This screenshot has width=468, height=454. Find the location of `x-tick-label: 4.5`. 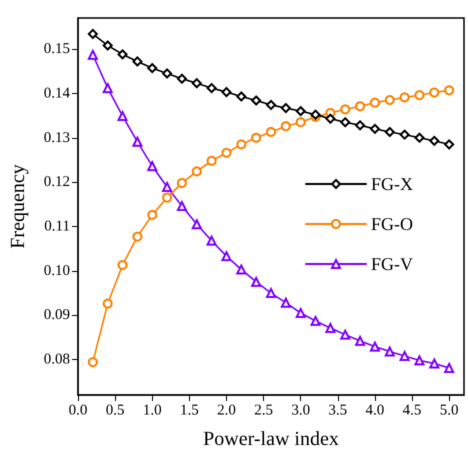

x-tick-label: 4.5 is located at coordinates (412, 410).